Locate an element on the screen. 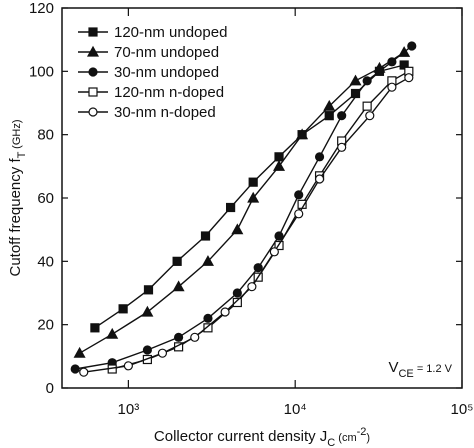 This screenshot has height=448, width=474. x-axis-label: Collector current density JC (cm-2) is located at coordinates (262, 437).